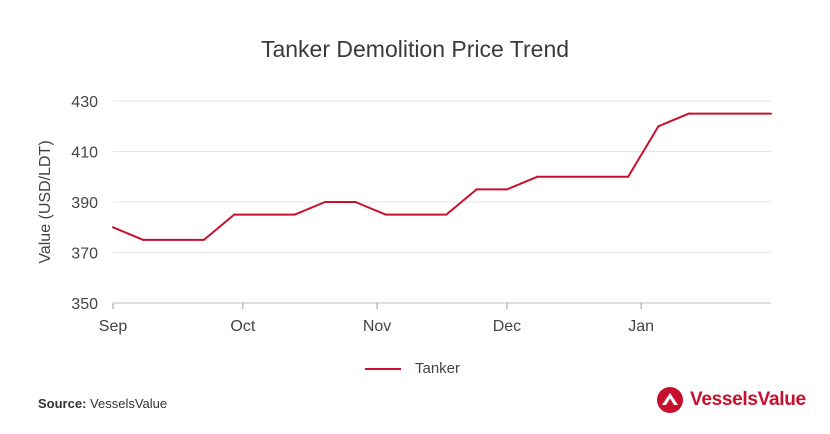 Image resolution: width=830 pixels, height=434 pixels. I want to click on x-tick-label: Dec, so click(507, 326).